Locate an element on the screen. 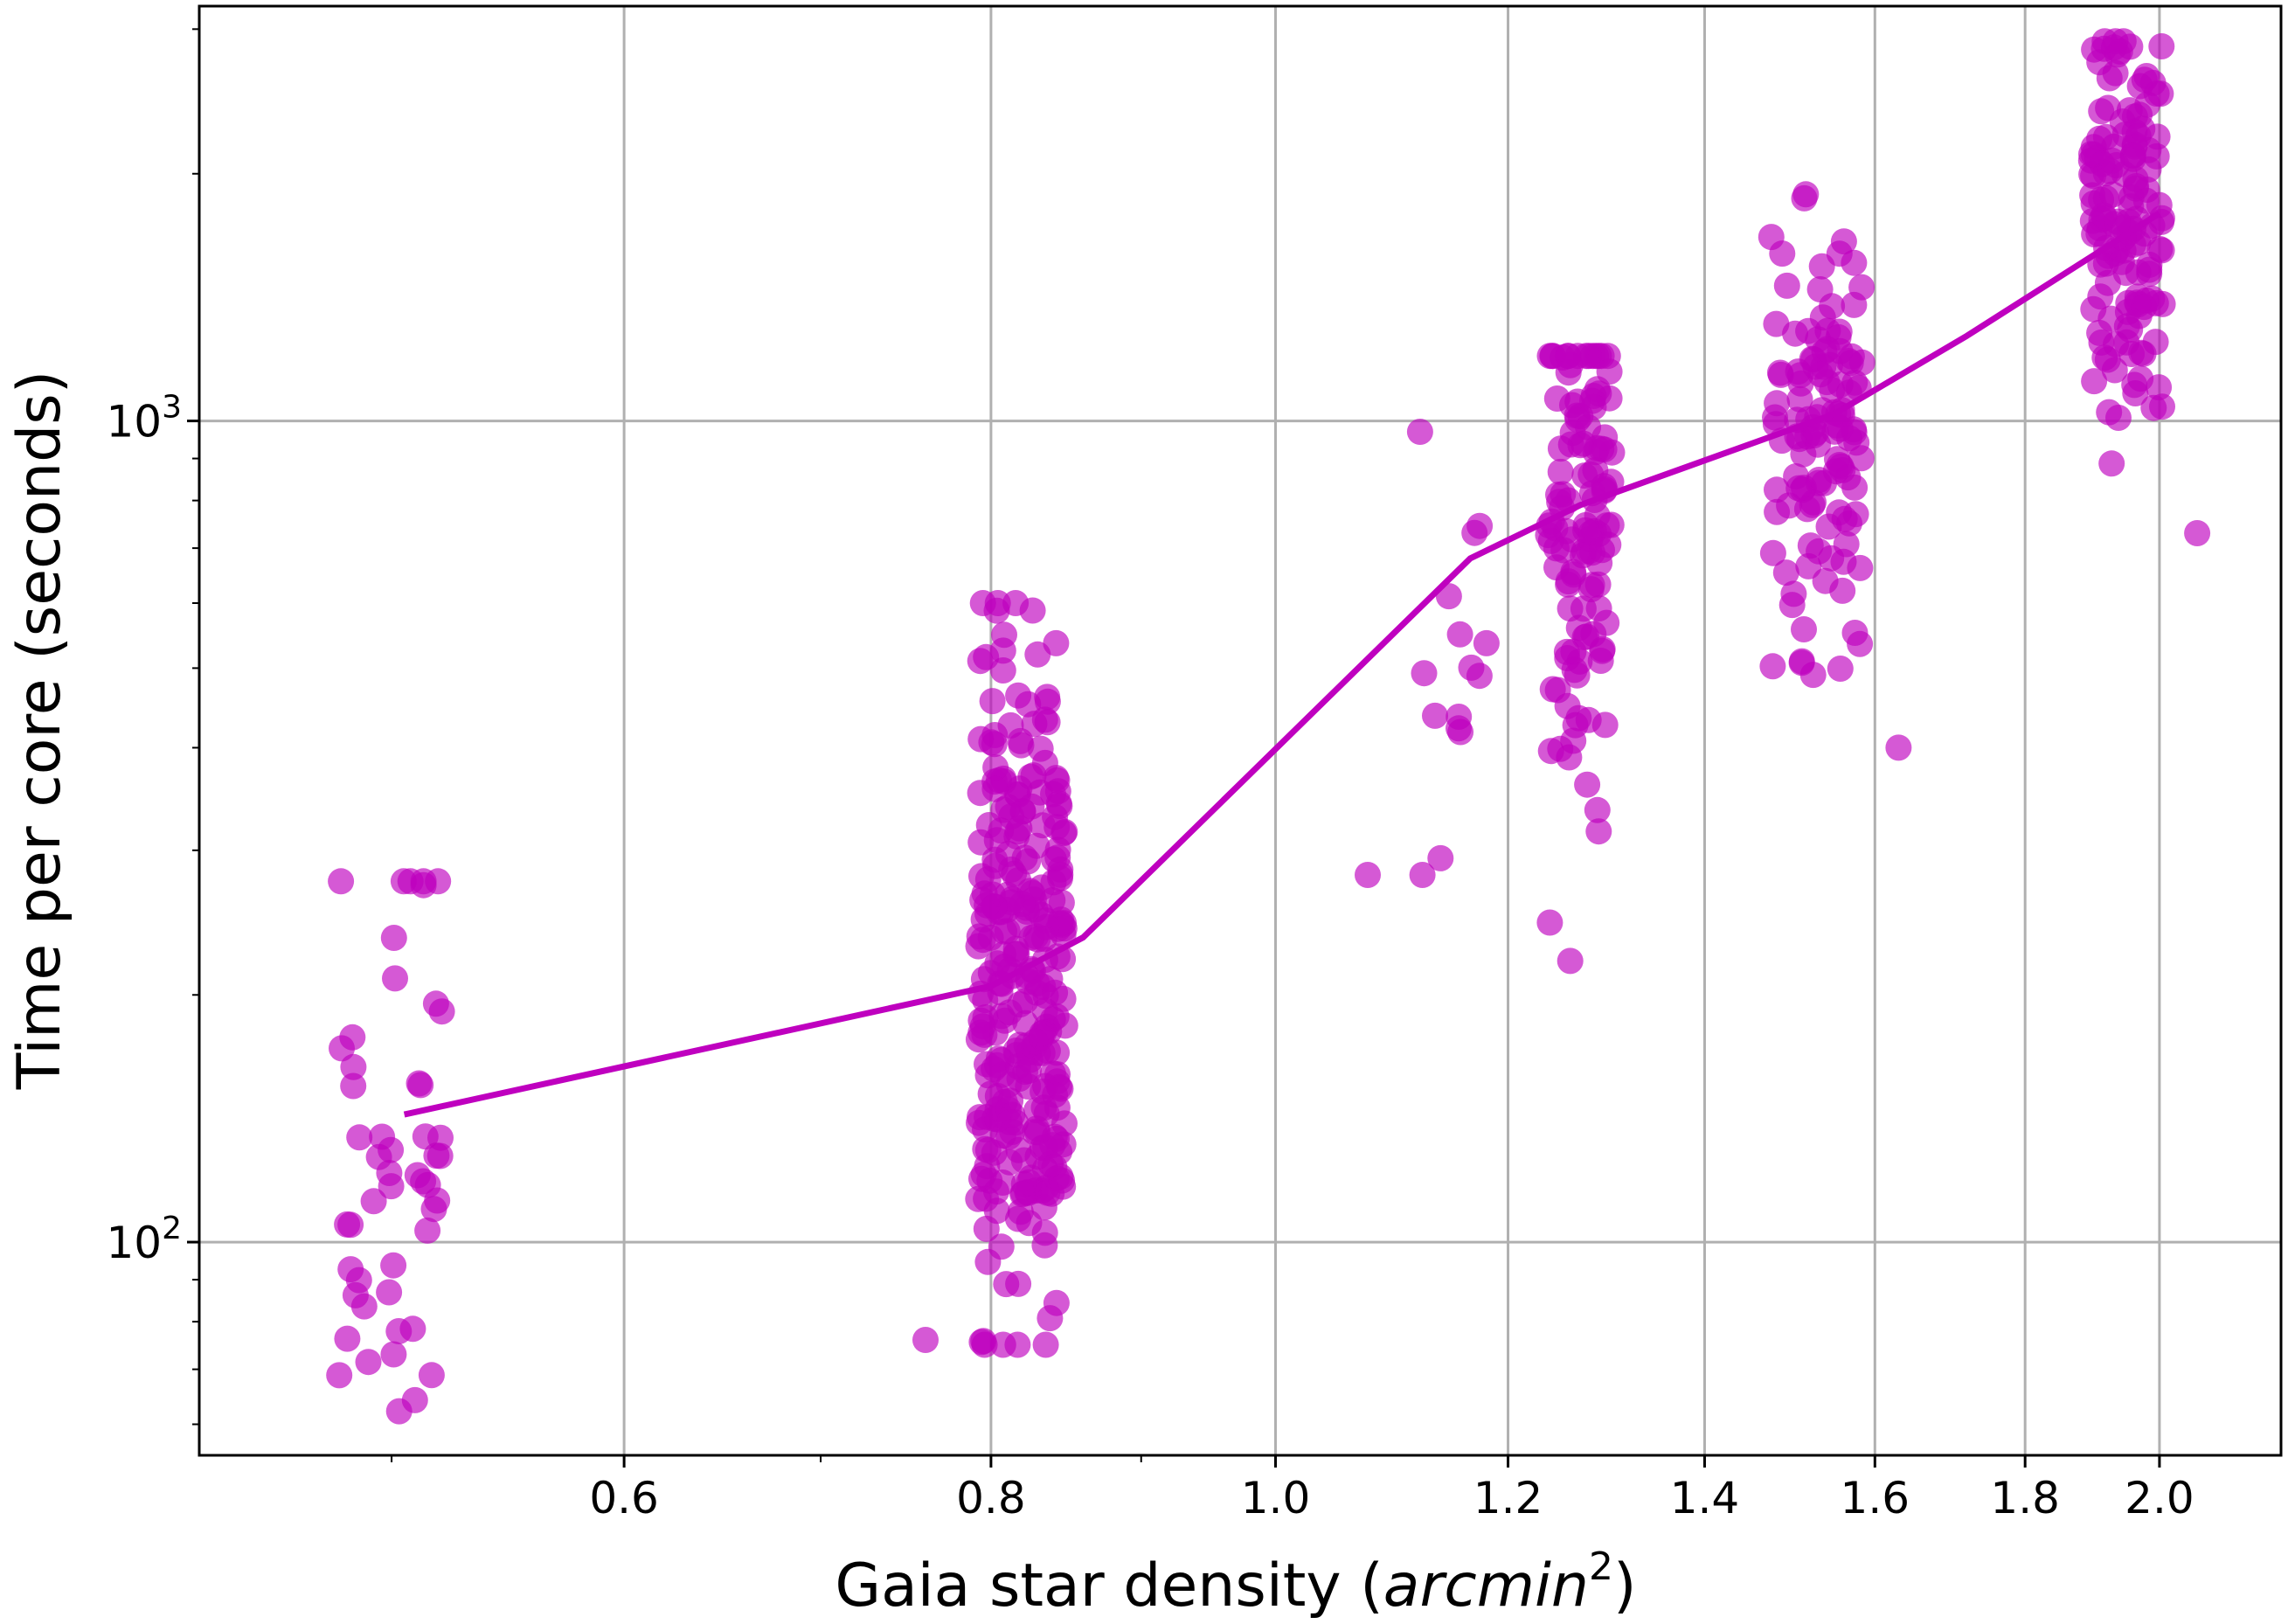  data-point-cluster-0.5-4 is located at coordinates (339, 1375).